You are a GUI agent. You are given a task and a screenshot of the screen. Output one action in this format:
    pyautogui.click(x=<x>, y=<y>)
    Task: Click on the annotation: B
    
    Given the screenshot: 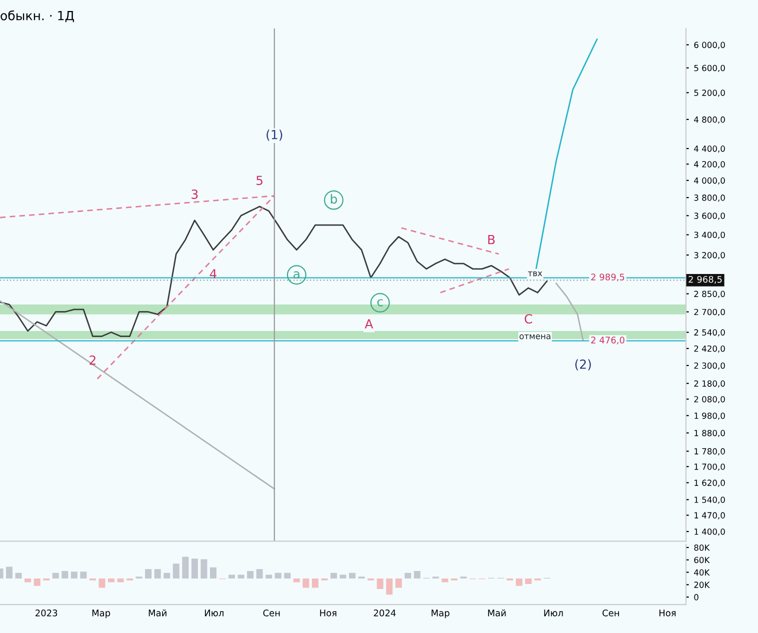 What is the action you would take?
    pyautogui.click(x=491, y=239)
    